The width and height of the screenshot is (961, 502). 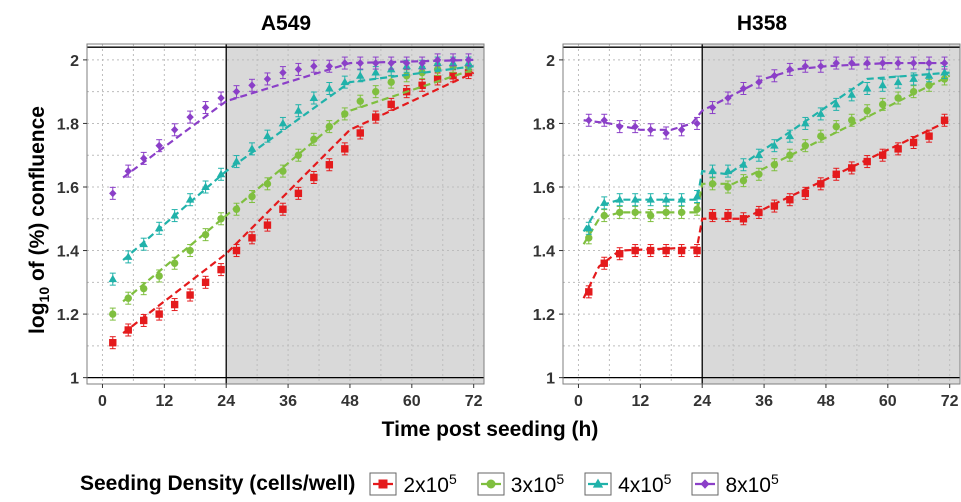 What do you see at coordinates (520, 484) in the screenshot?
I see `legend-item-3x10-5: 3x105` at bounding box center [520, 484].